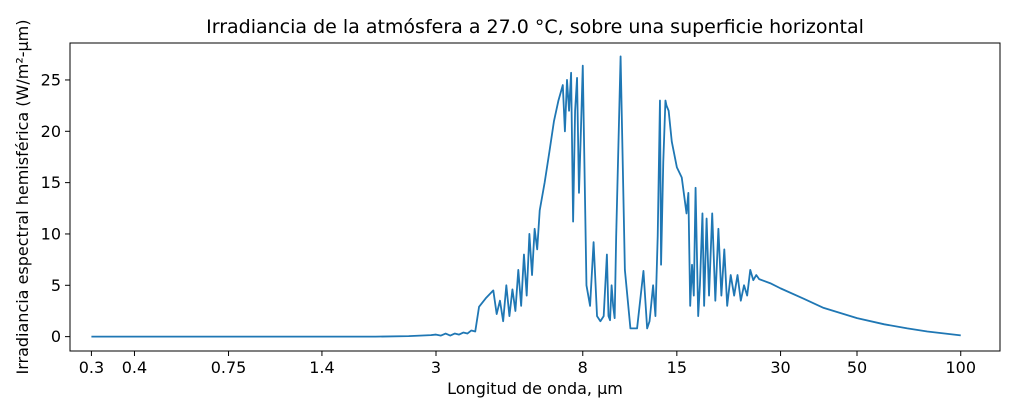 This screenshot has width=1009, height=409. I want to click on y-tick-label: 5, so click(56, 285).